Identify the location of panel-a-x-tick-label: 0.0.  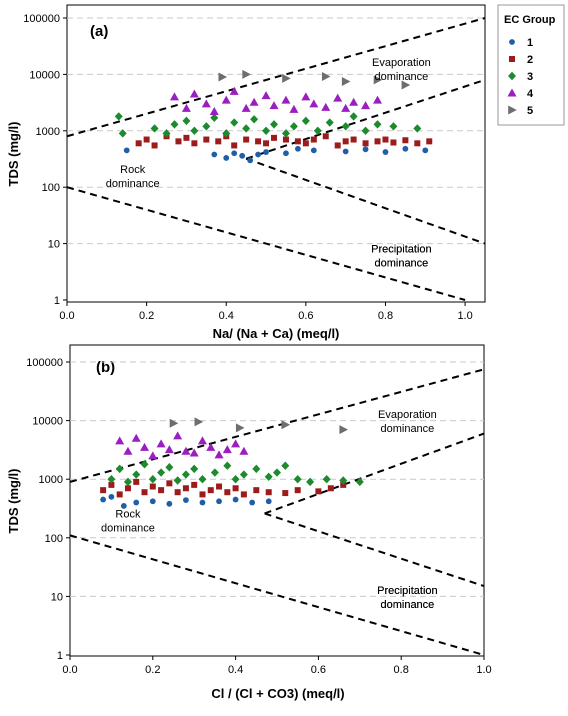
(66, 316).